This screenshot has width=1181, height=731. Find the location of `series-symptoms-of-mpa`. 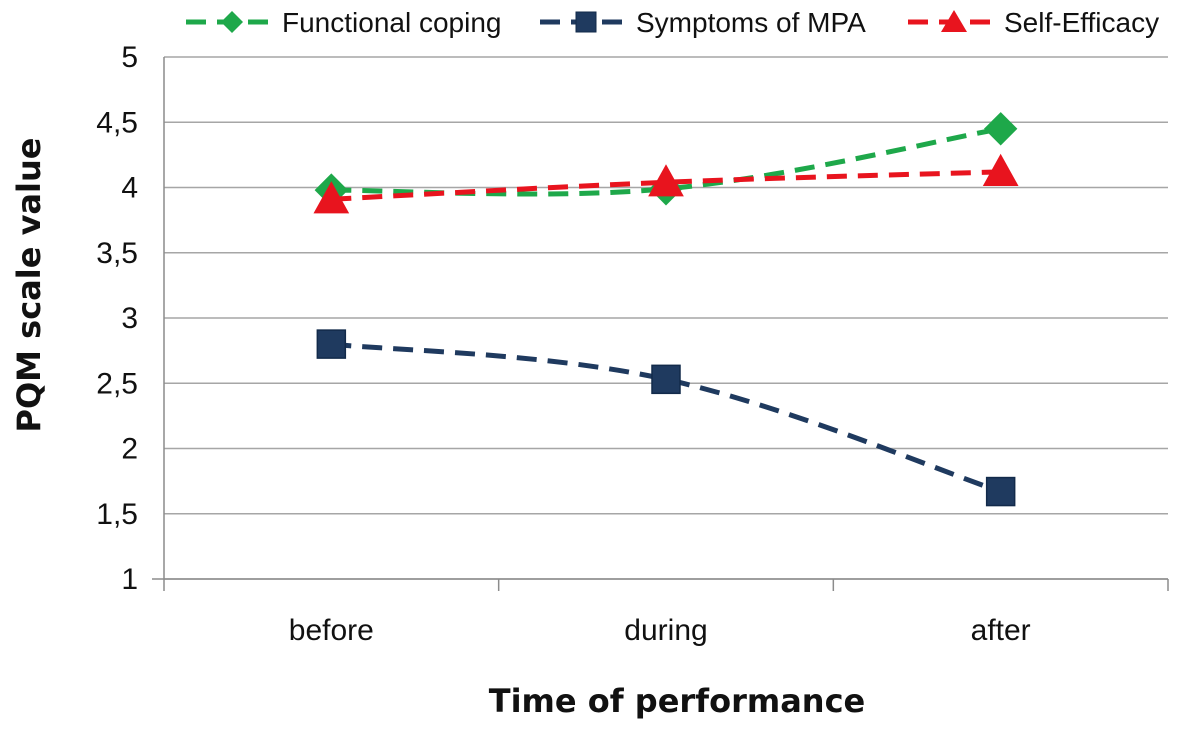

series-symptoms-of-mpa is located at coordinates (666, 418).